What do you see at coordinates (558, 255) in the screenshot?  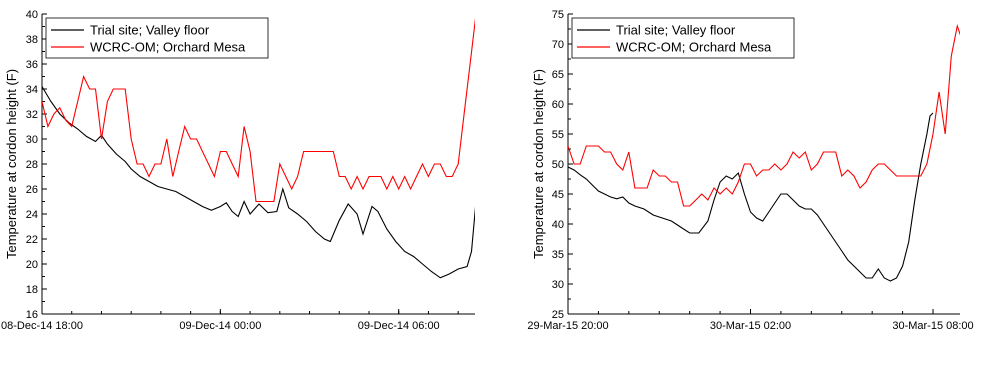 I see `y-tick-label: 35` at bounding box center [558, 255].